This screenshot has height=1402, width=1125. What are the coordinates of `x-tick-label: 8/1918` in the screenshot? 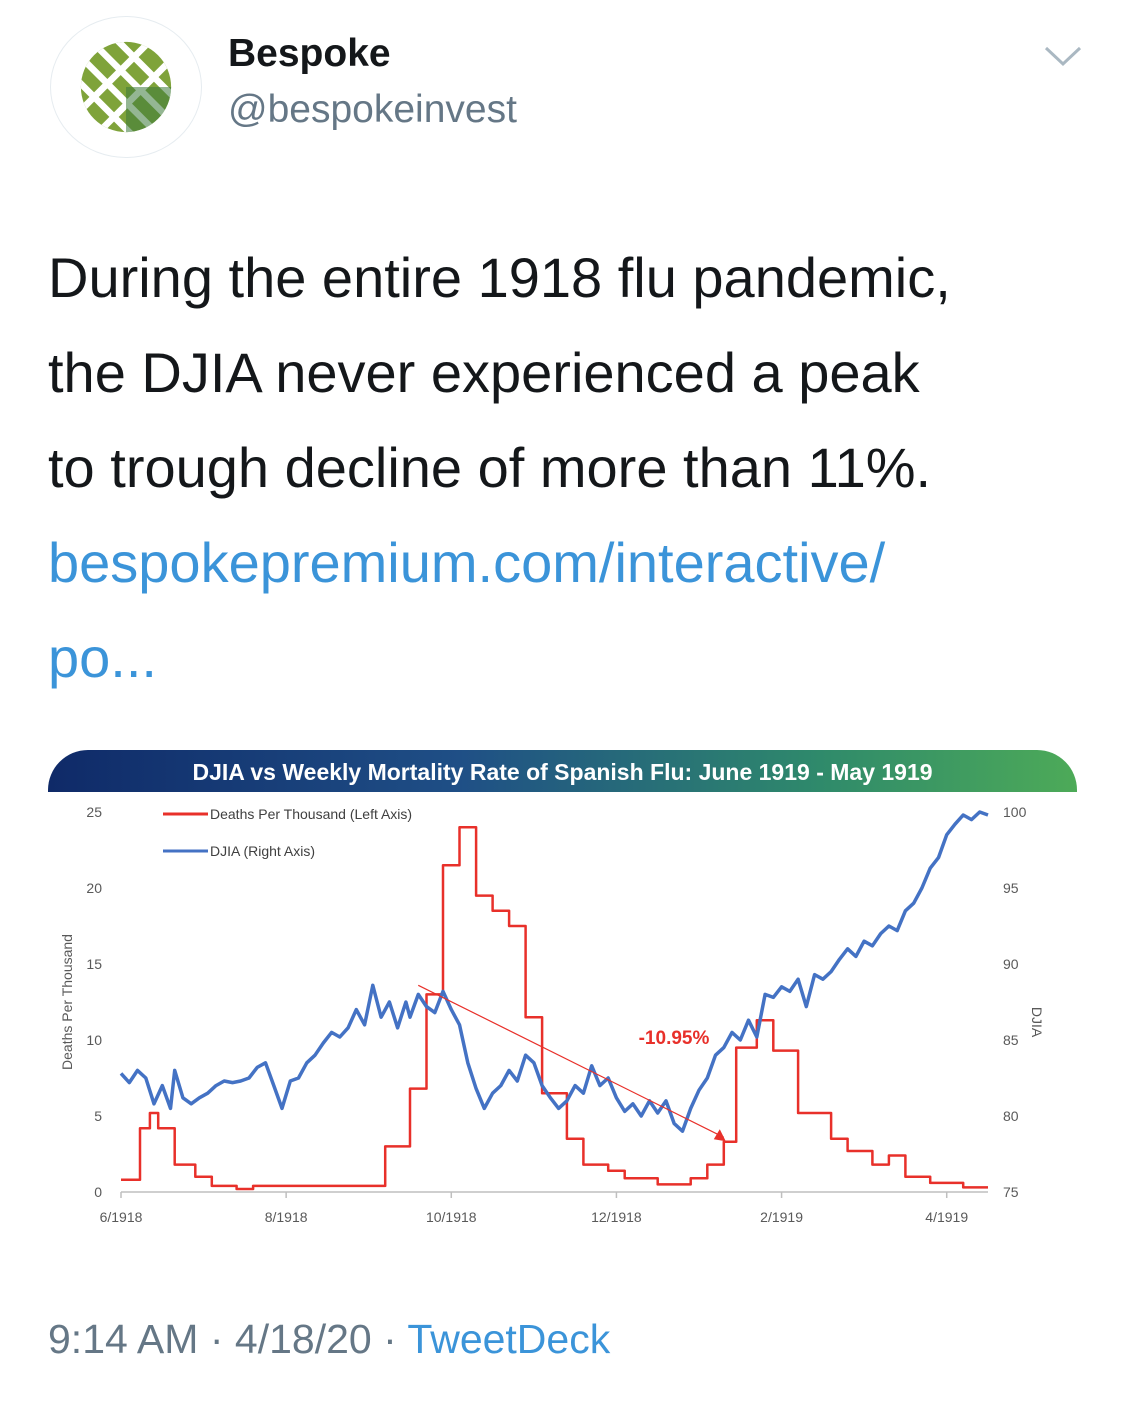 It's located at (286, 1217).